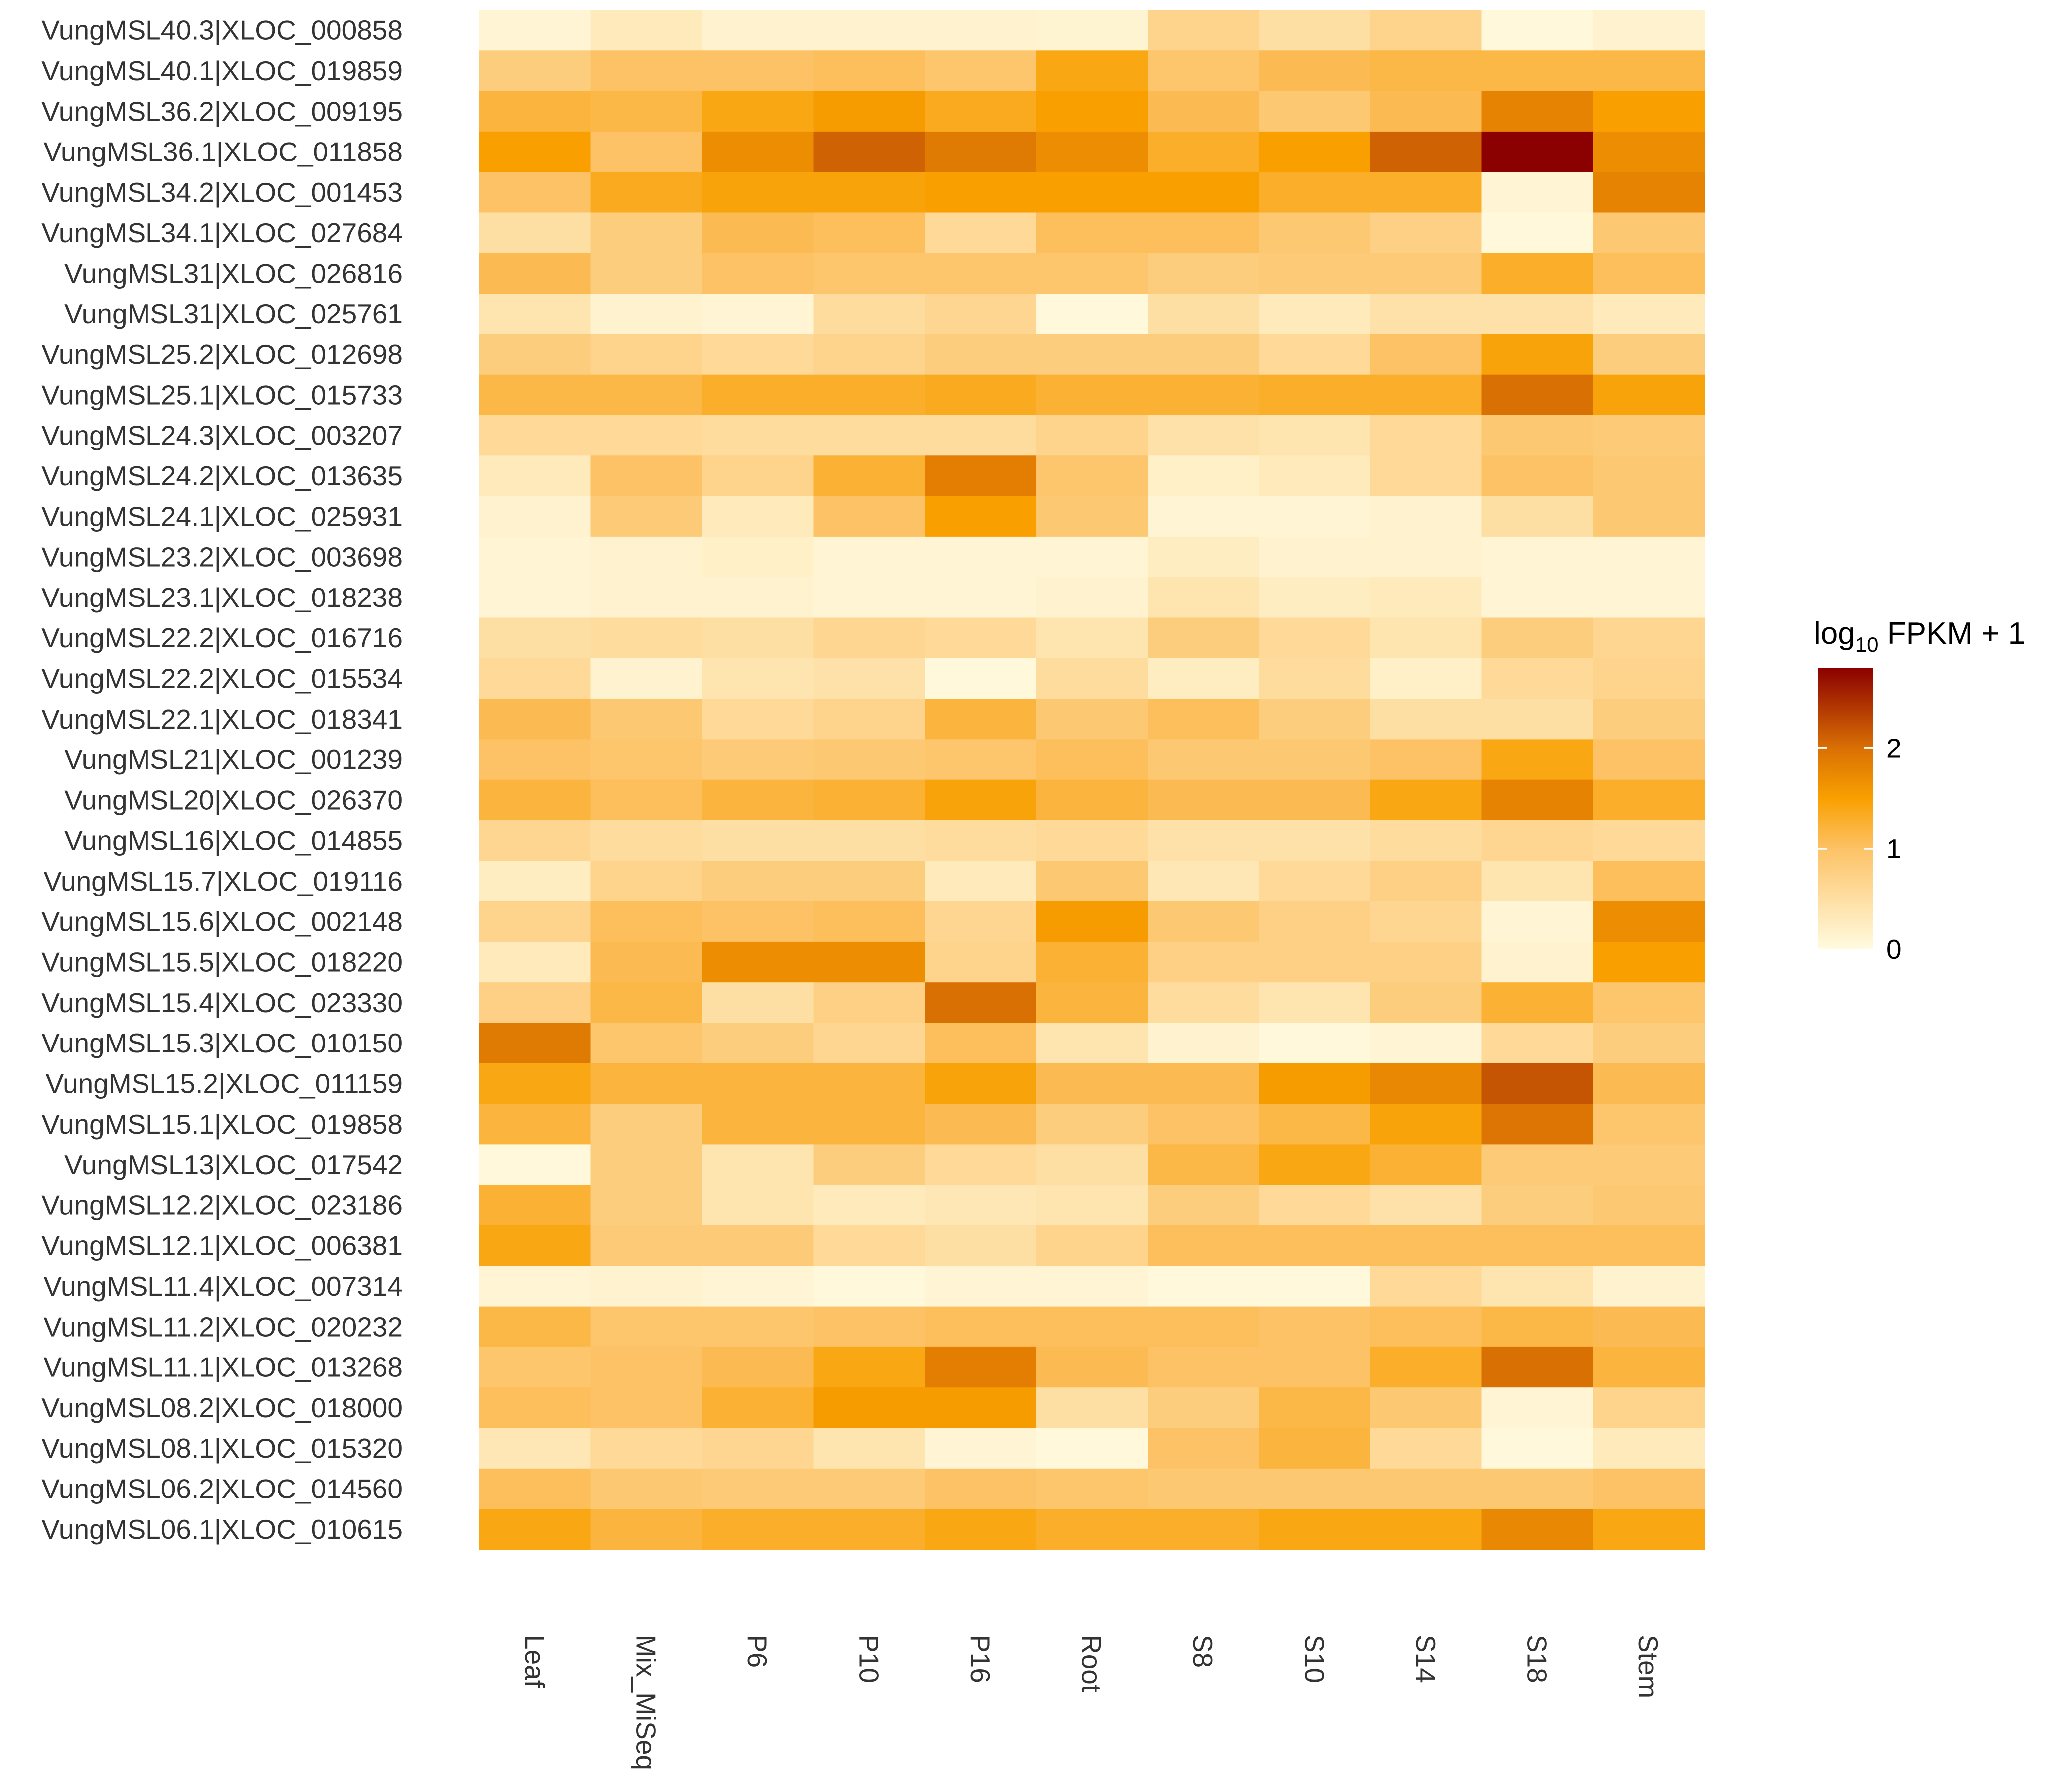 This screenshot has width=2064, height=1792. What do you see at coordinates (223, 1367) in the screenshot?
I see `row-label: VungMSL11.1|XLOC_013268` at bounding box center [223, 1367].